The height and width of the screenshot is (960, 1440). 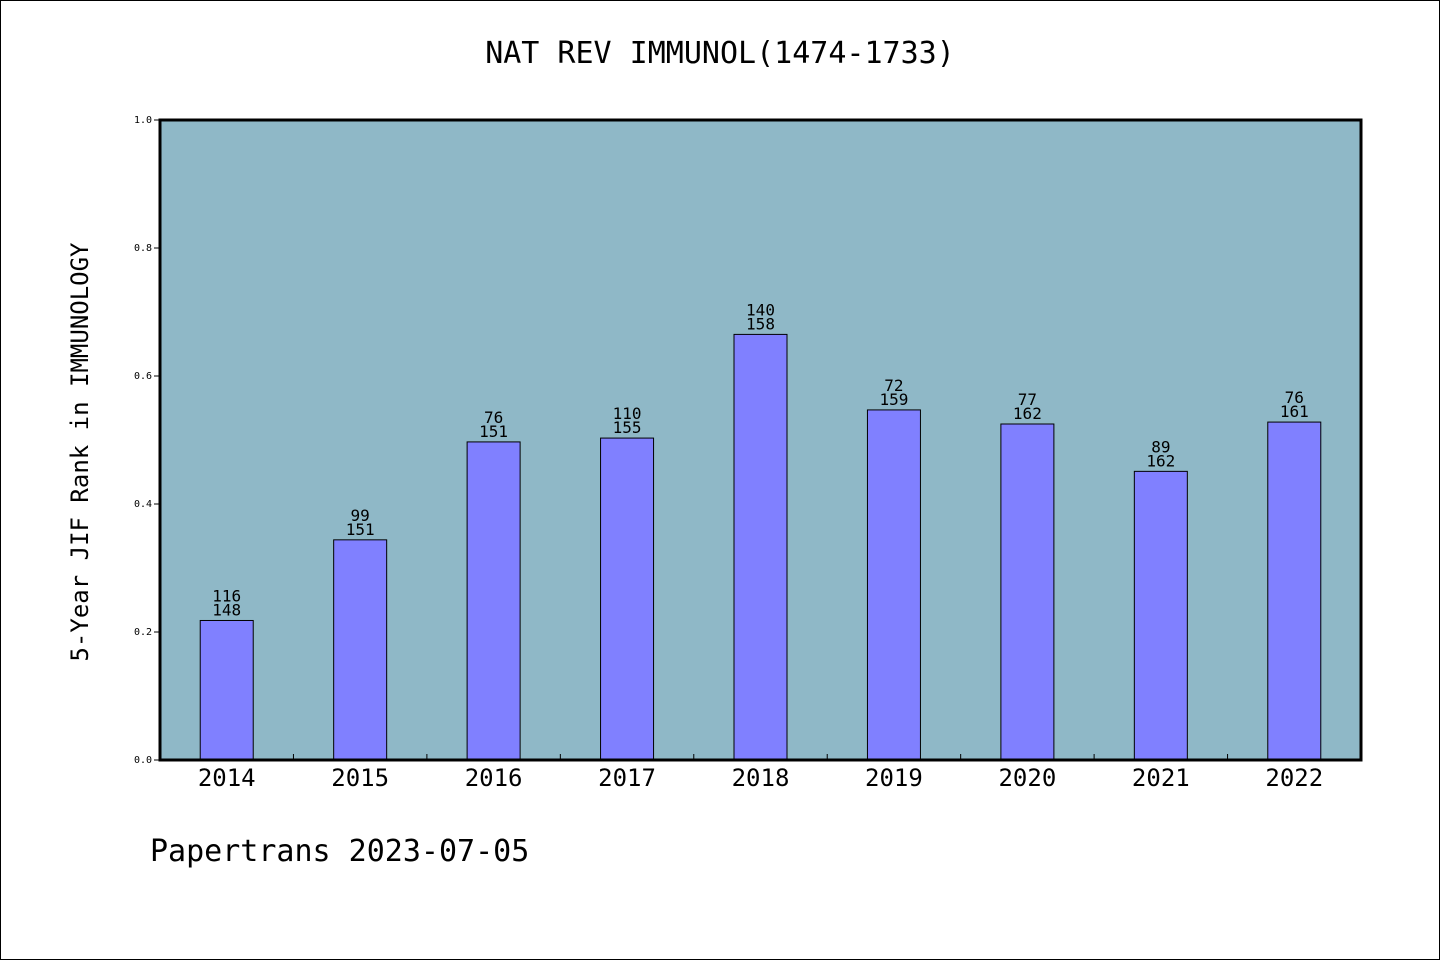 I want to click on x-tick-label: 2018, so click(x=761, y=778).